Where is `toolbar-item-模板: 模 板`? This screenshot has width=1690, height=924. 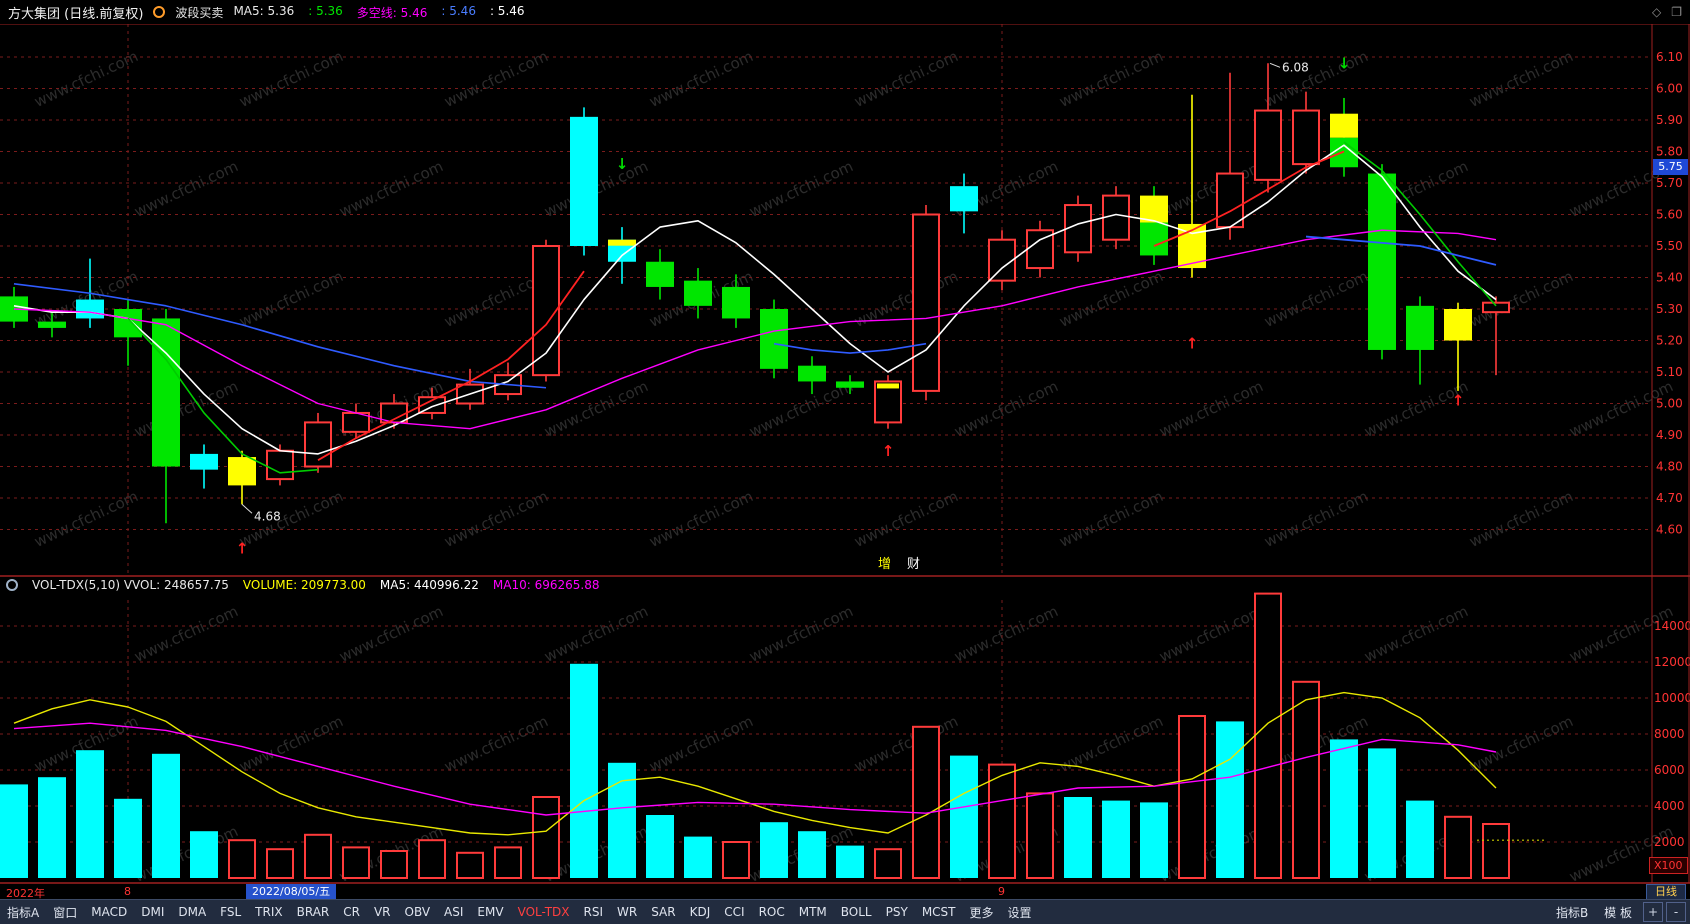
toolbar-item-模板: 模 板 is located at coordinates (1618, 912).